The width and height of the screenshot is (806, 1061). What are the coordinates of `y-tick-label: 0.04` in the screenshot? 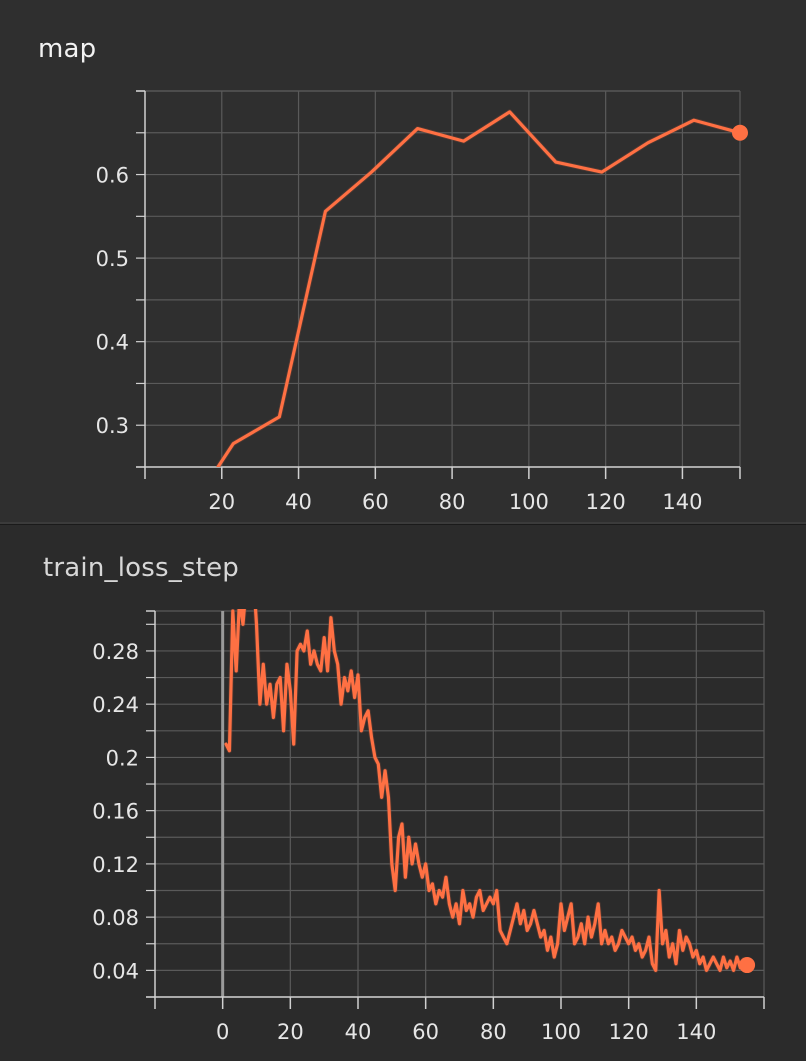 It's located at (115, 971).